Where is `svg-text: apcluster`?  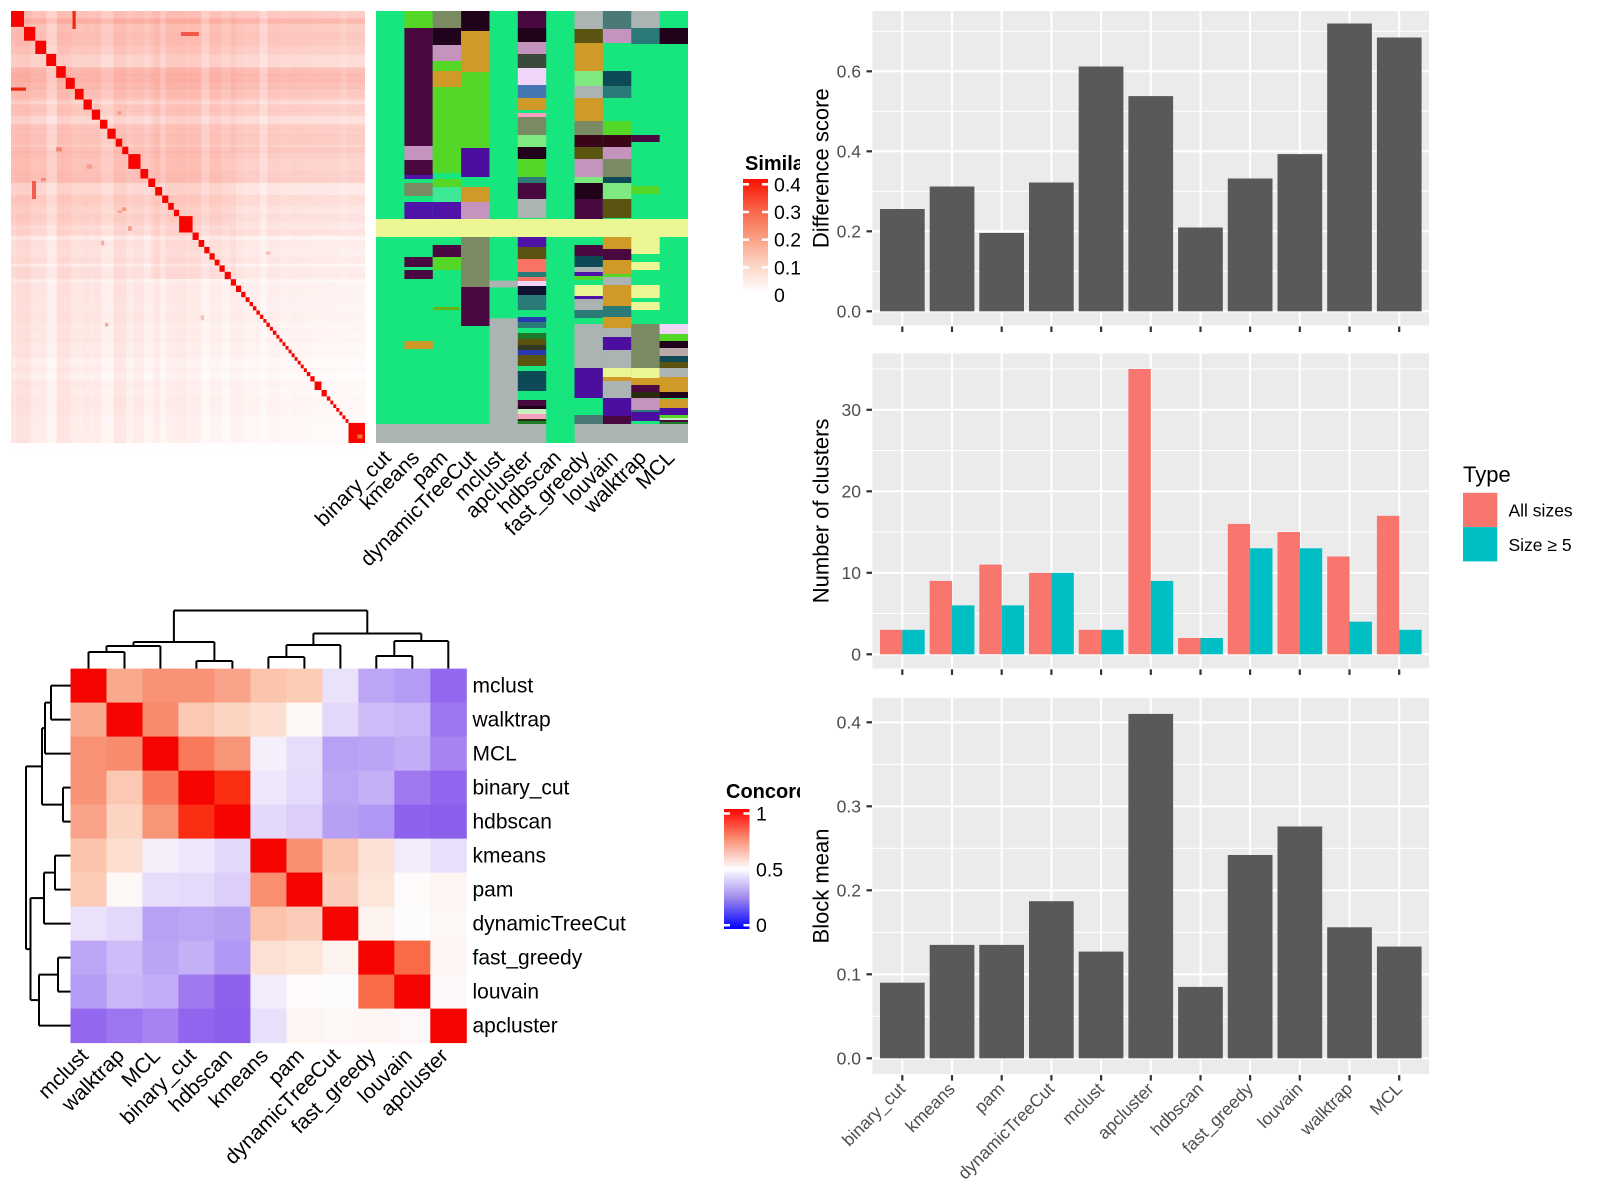
svg-text: apcluster is located at coordinates (515, 1026).